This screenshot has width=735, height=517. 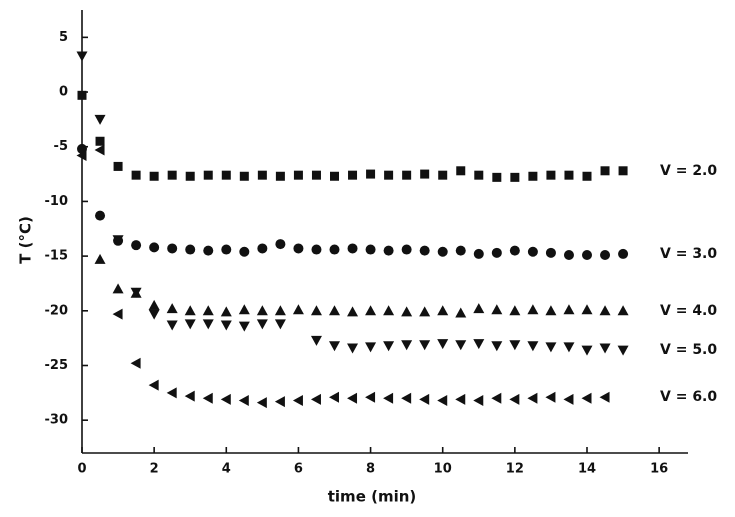 What do you see at coordinates (226, 469) in the screenshot?
I see `x-tick-label: 4` at bounding box center [226, 469].